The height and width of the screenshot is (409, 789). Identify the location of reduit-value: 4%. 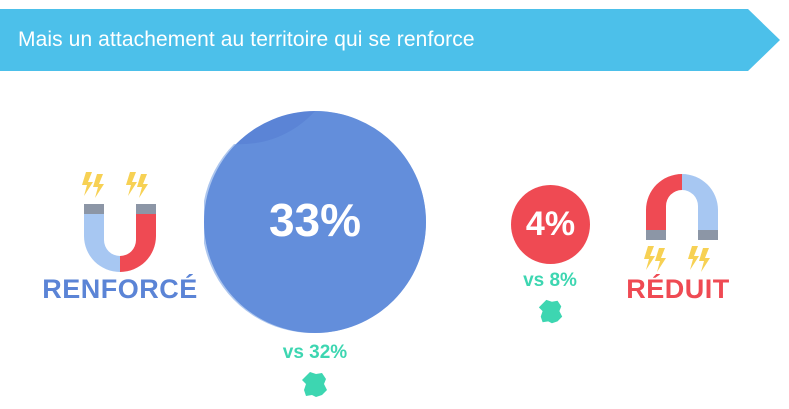
(550, 224).